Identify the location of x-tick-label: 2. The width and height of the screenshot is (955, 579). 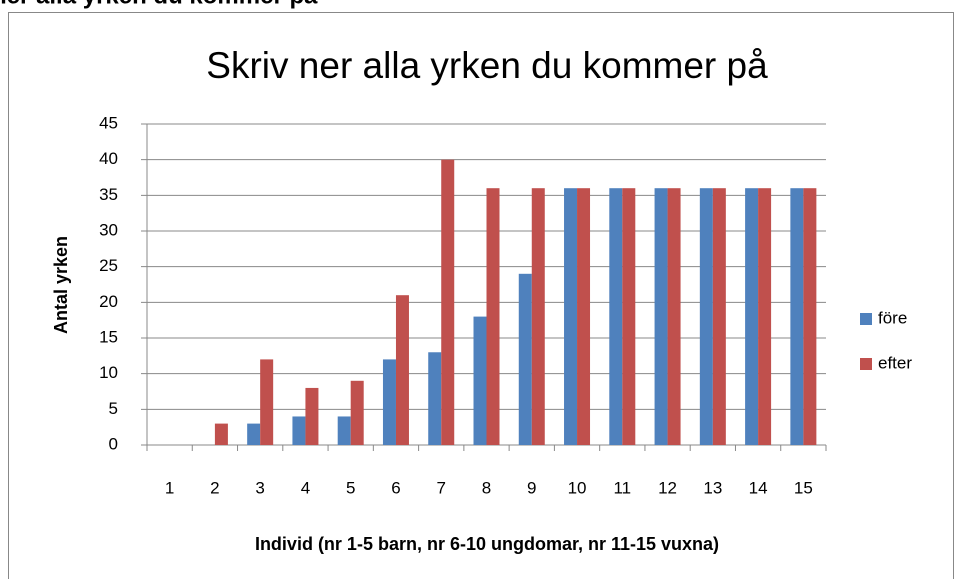
(214, 487).